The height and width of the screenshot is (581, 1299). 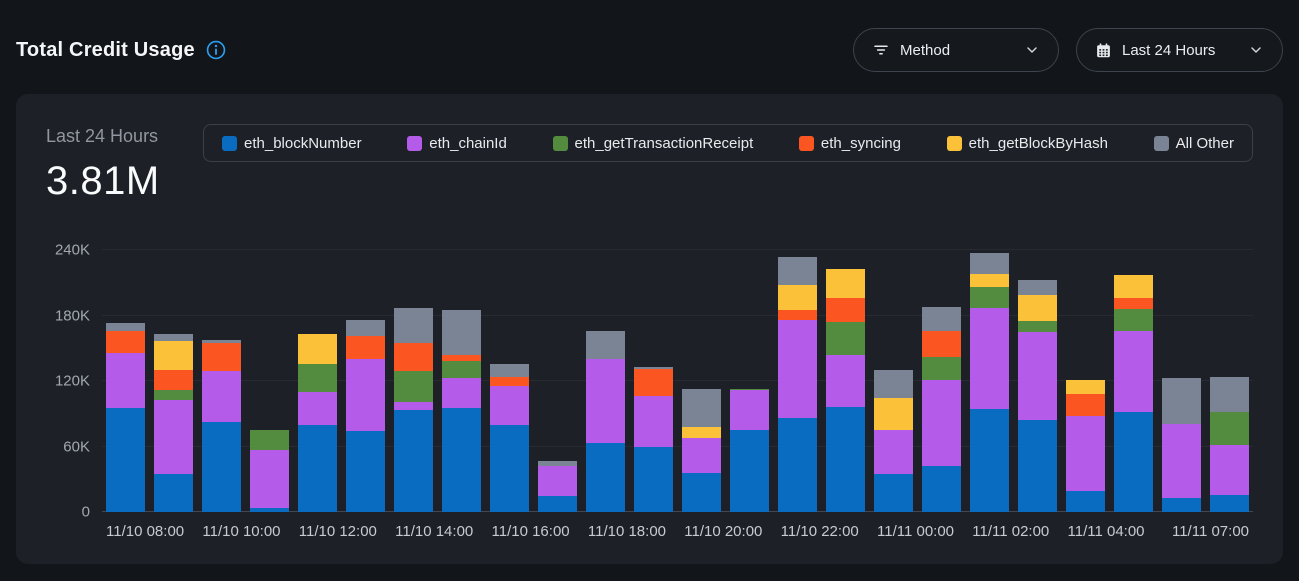 I want to click on legend-item: eth_getBlockByHash, so click(x=1027, y=143).